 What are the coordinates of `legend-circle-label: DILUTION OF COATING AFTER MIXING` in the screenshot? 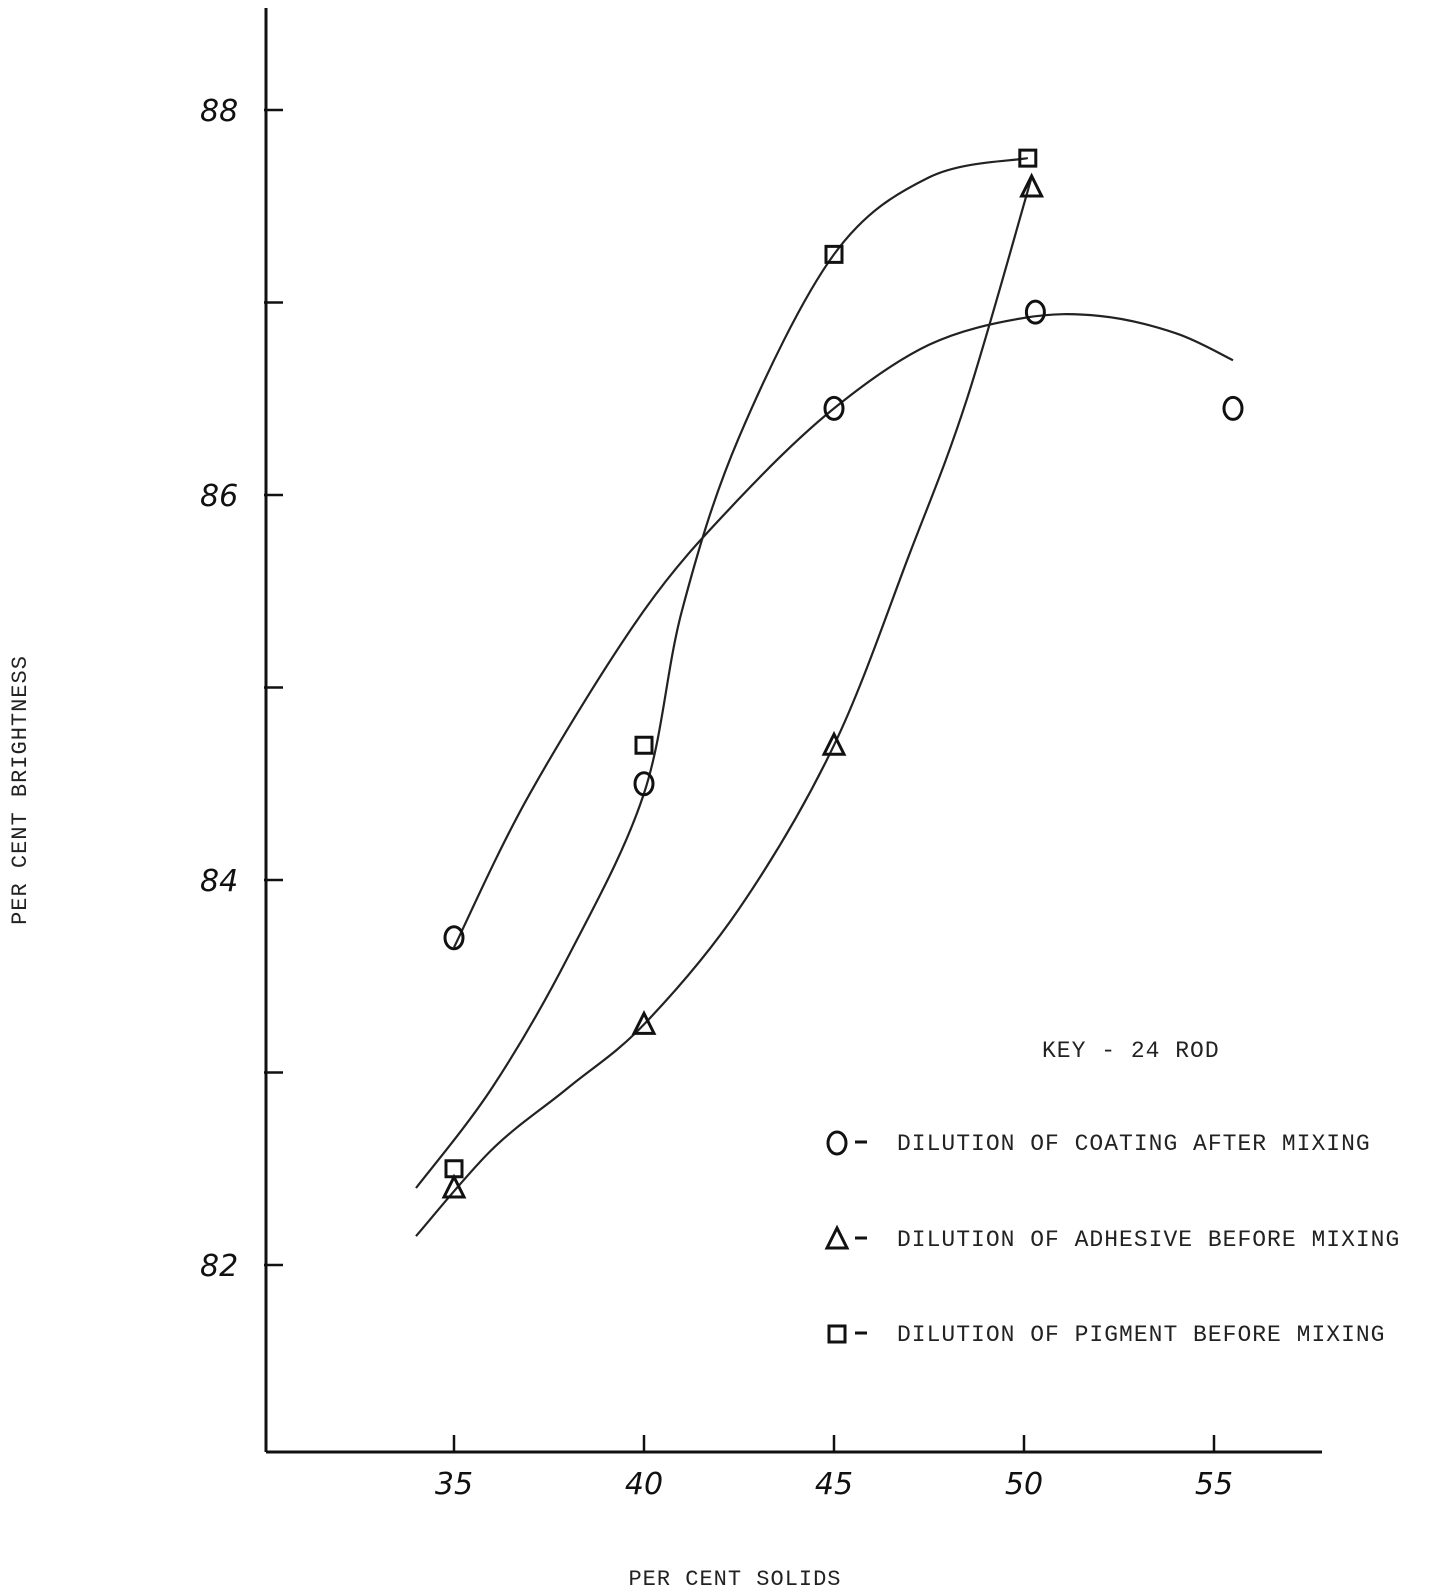 It's located at (1134, 1144).